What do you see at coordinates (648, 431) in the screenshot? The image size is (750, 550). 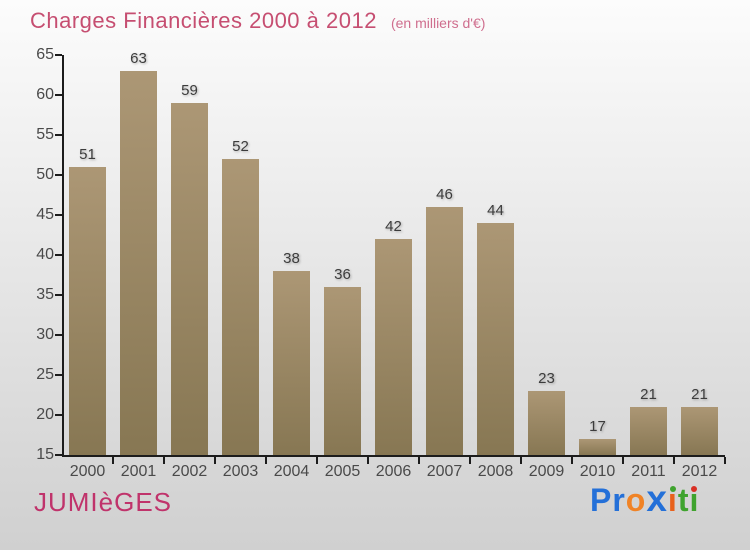 I see `bar-2011` at bounding box center [648, 431].